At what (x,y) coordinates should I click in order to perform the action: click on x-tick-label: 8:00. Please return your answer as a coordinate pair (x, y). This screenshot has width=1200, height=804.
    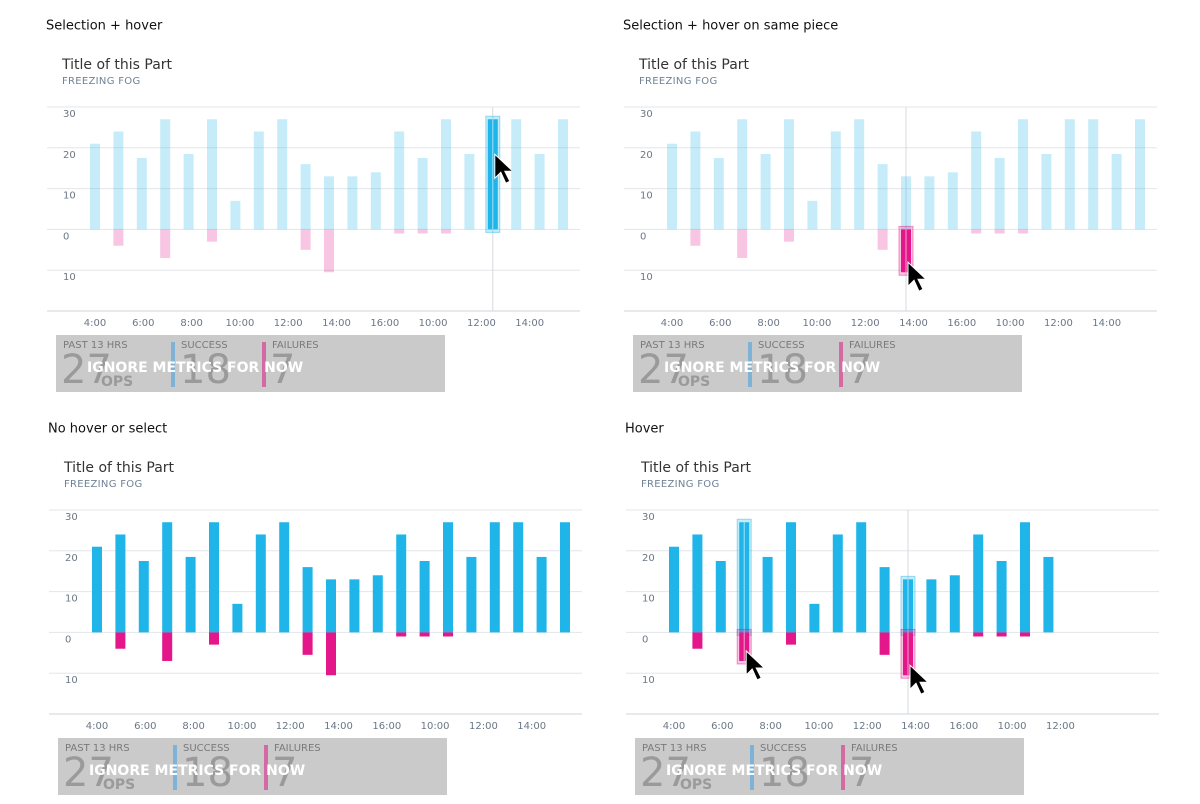
    Looking at the image, I should click on (191, 323).